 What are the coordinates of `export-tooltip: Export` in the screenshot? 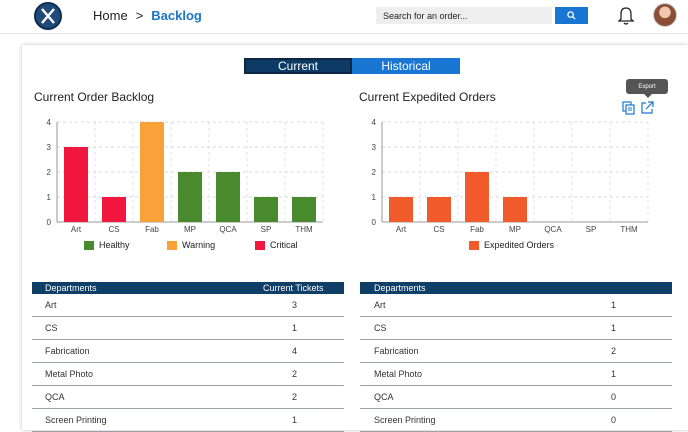 It's located at (647, 88).